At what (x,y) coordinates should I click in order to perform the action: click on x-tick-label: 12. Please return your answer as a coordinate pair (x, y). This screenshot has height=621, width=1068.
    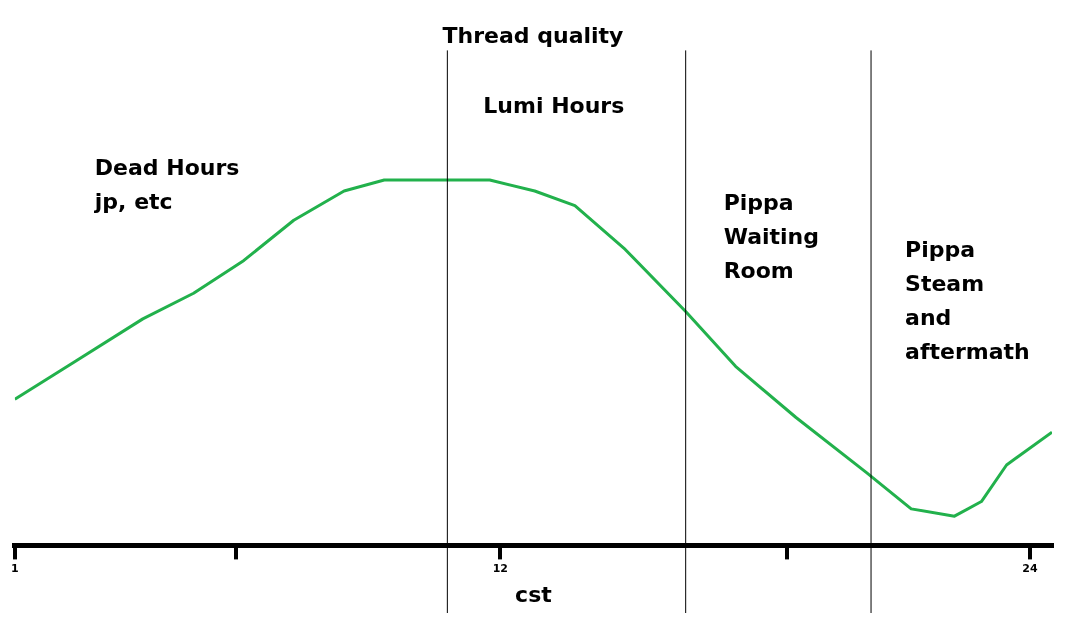
    Looking at the image, I should click on (500, 568).